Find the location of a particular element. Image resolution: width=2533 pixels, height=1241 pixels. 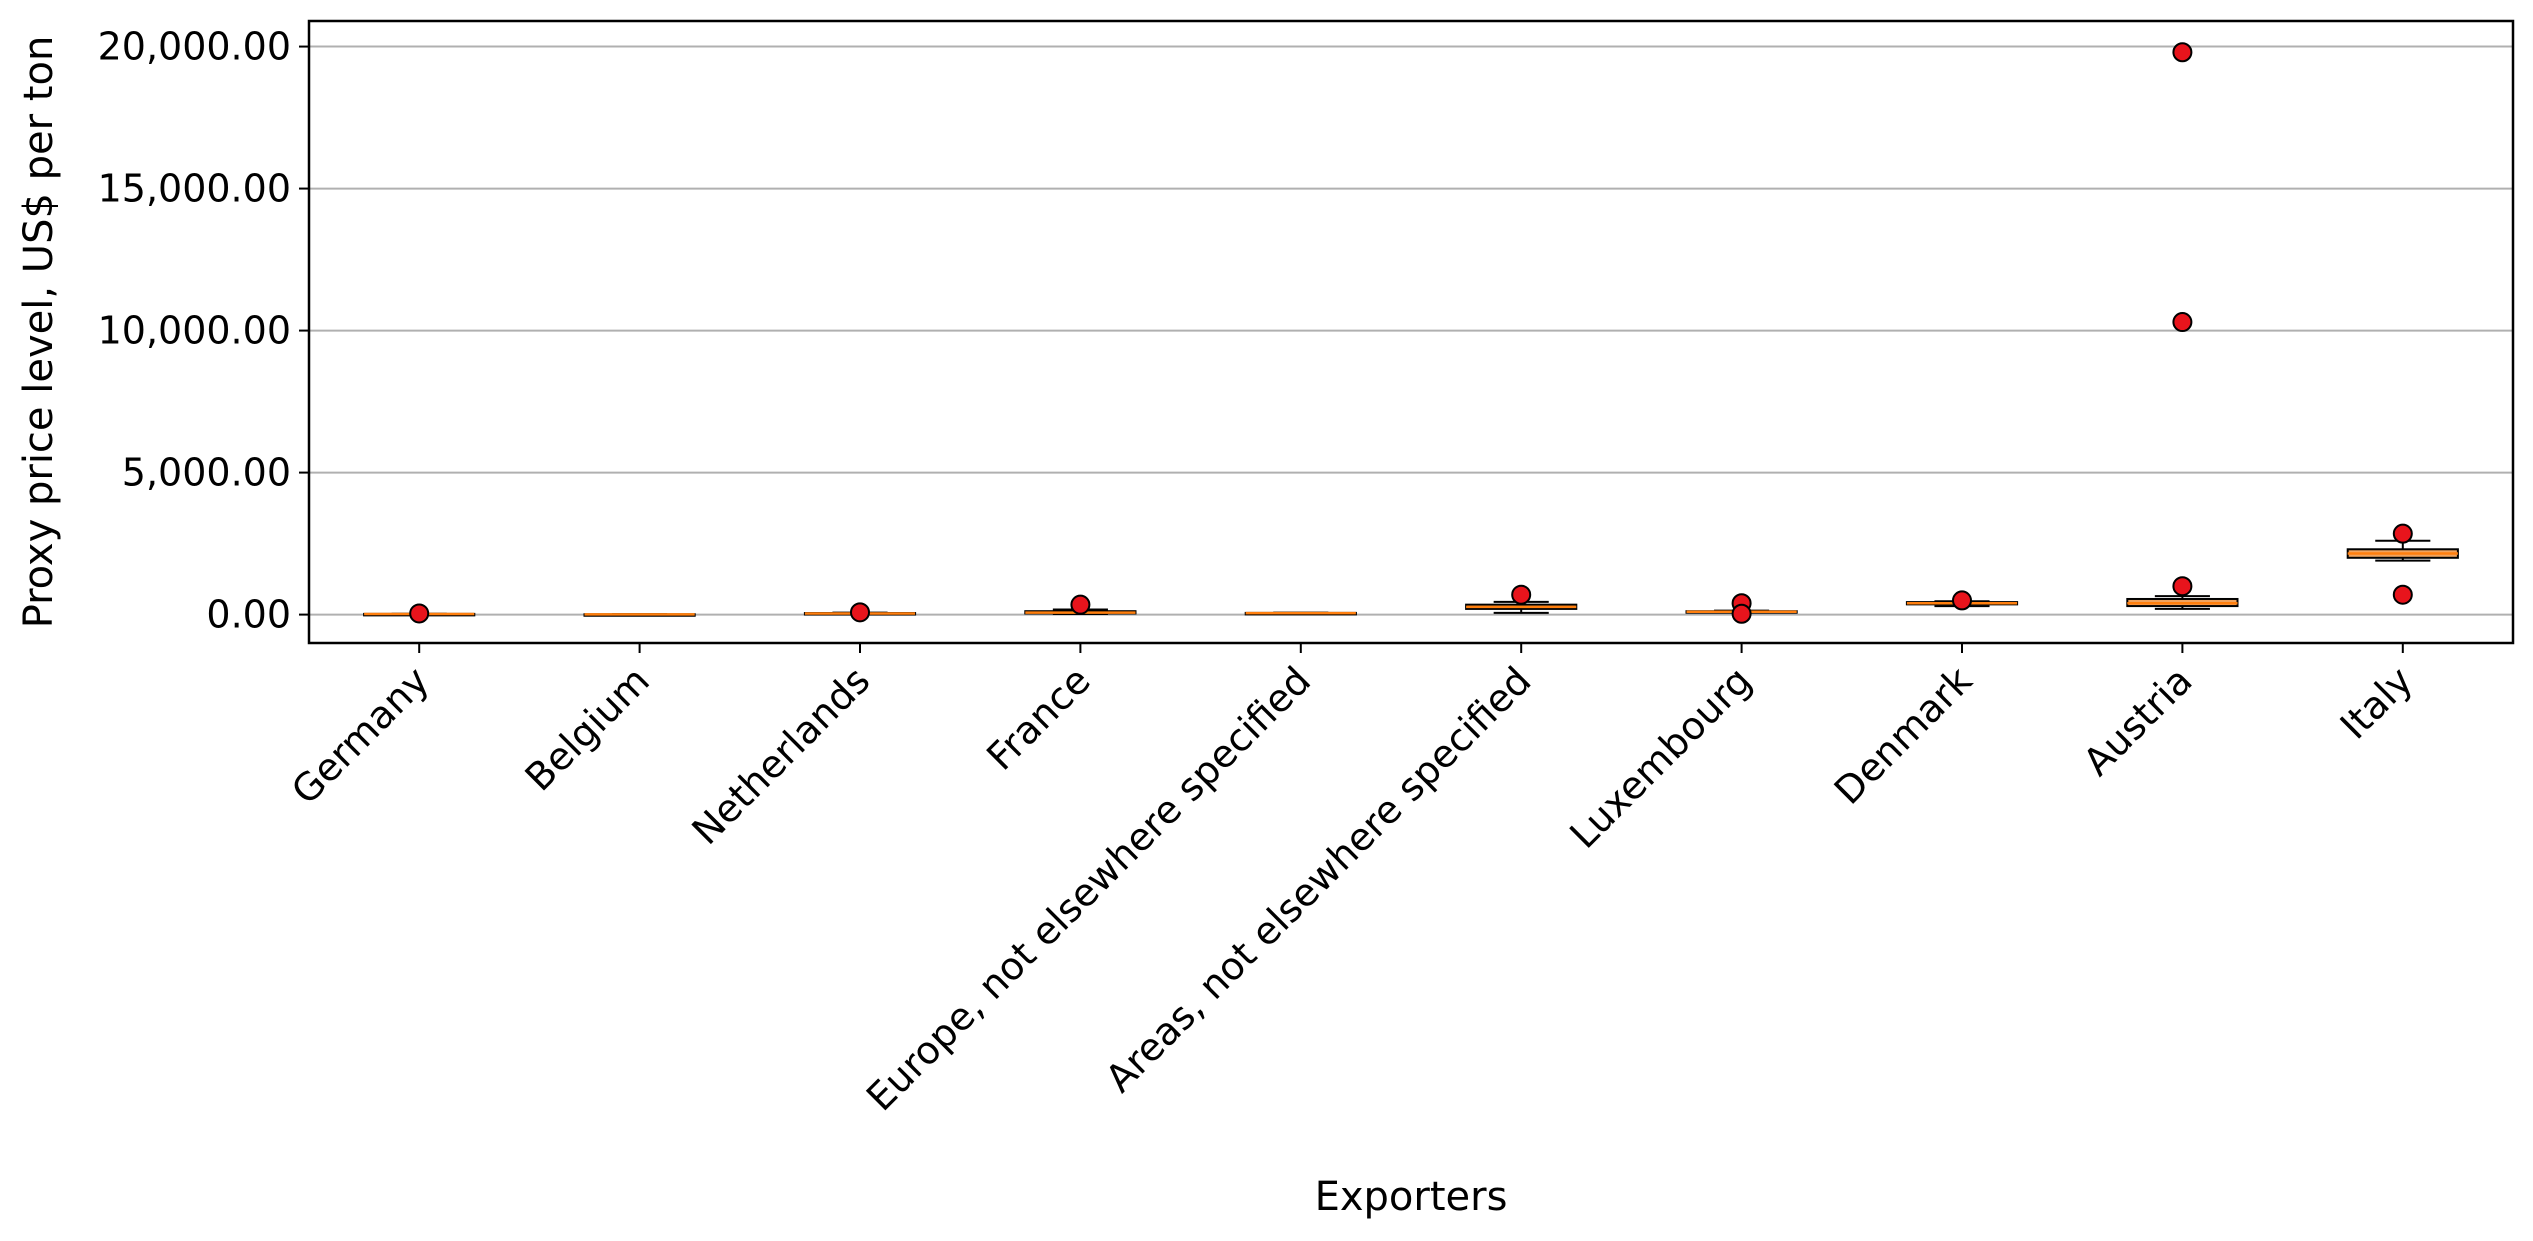

x-tick-label: Germany is located at coordinates (360, 735).